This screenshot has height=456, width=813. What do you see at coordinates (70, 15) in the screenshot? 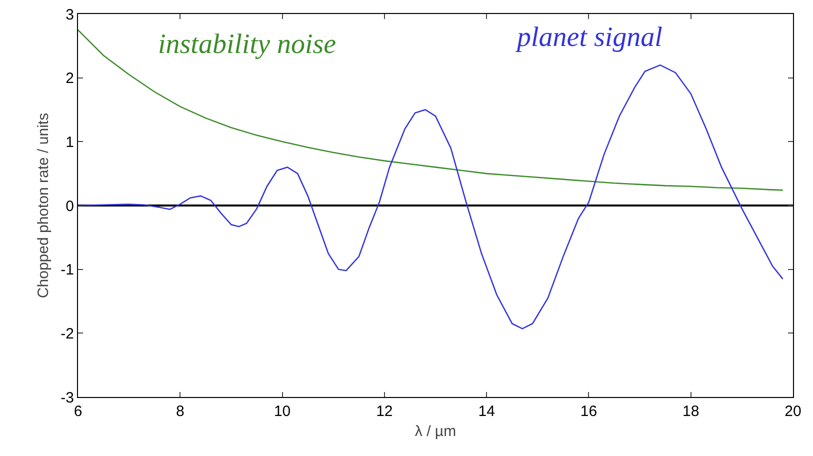
I see `y-tick-label: 3` at bounding box center [70, 15].